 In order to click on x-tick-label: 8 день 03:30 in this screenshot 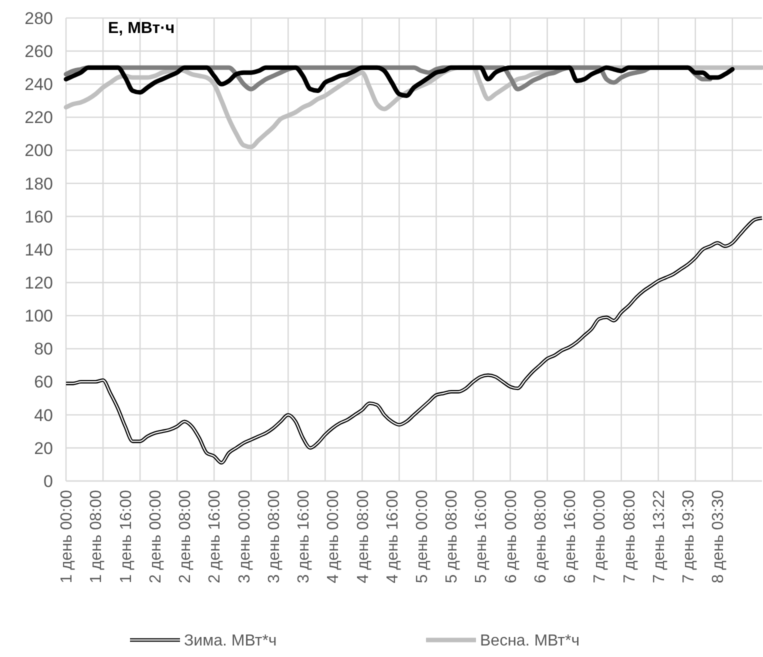, I will do `click(719, 537)`.